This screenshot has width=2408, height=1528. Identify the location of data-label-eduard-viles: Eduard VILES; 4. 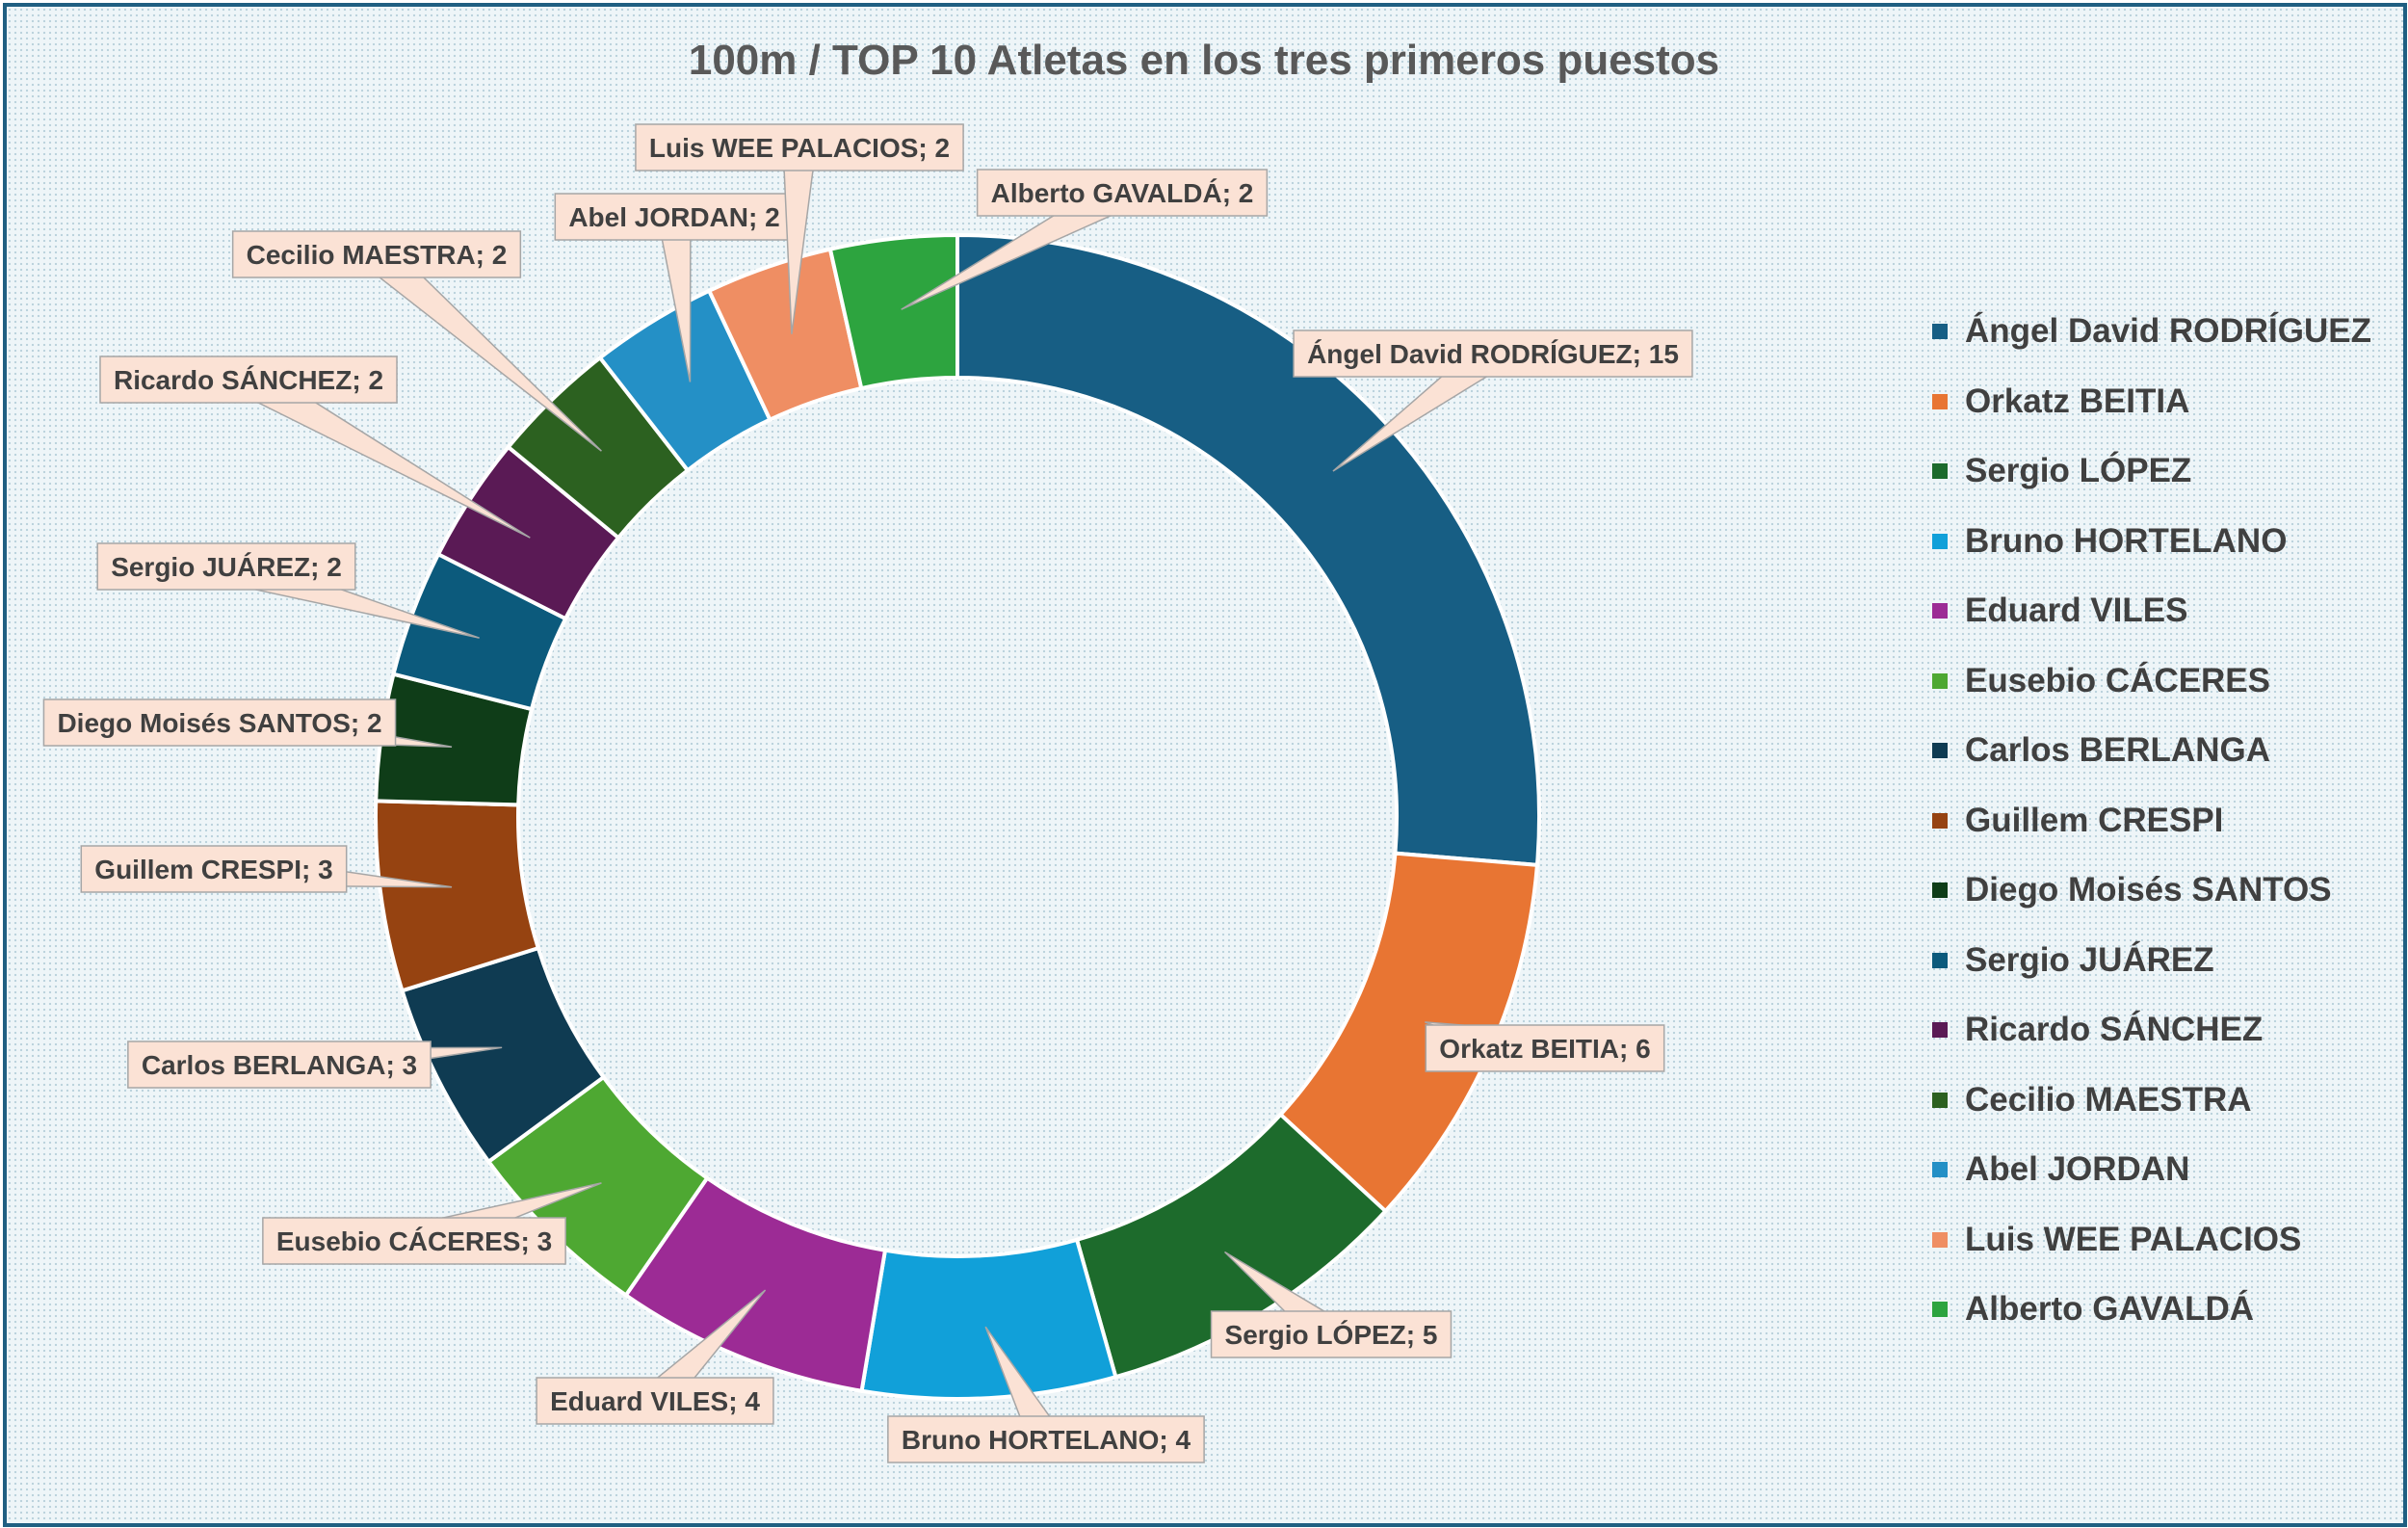
(655, 1401).